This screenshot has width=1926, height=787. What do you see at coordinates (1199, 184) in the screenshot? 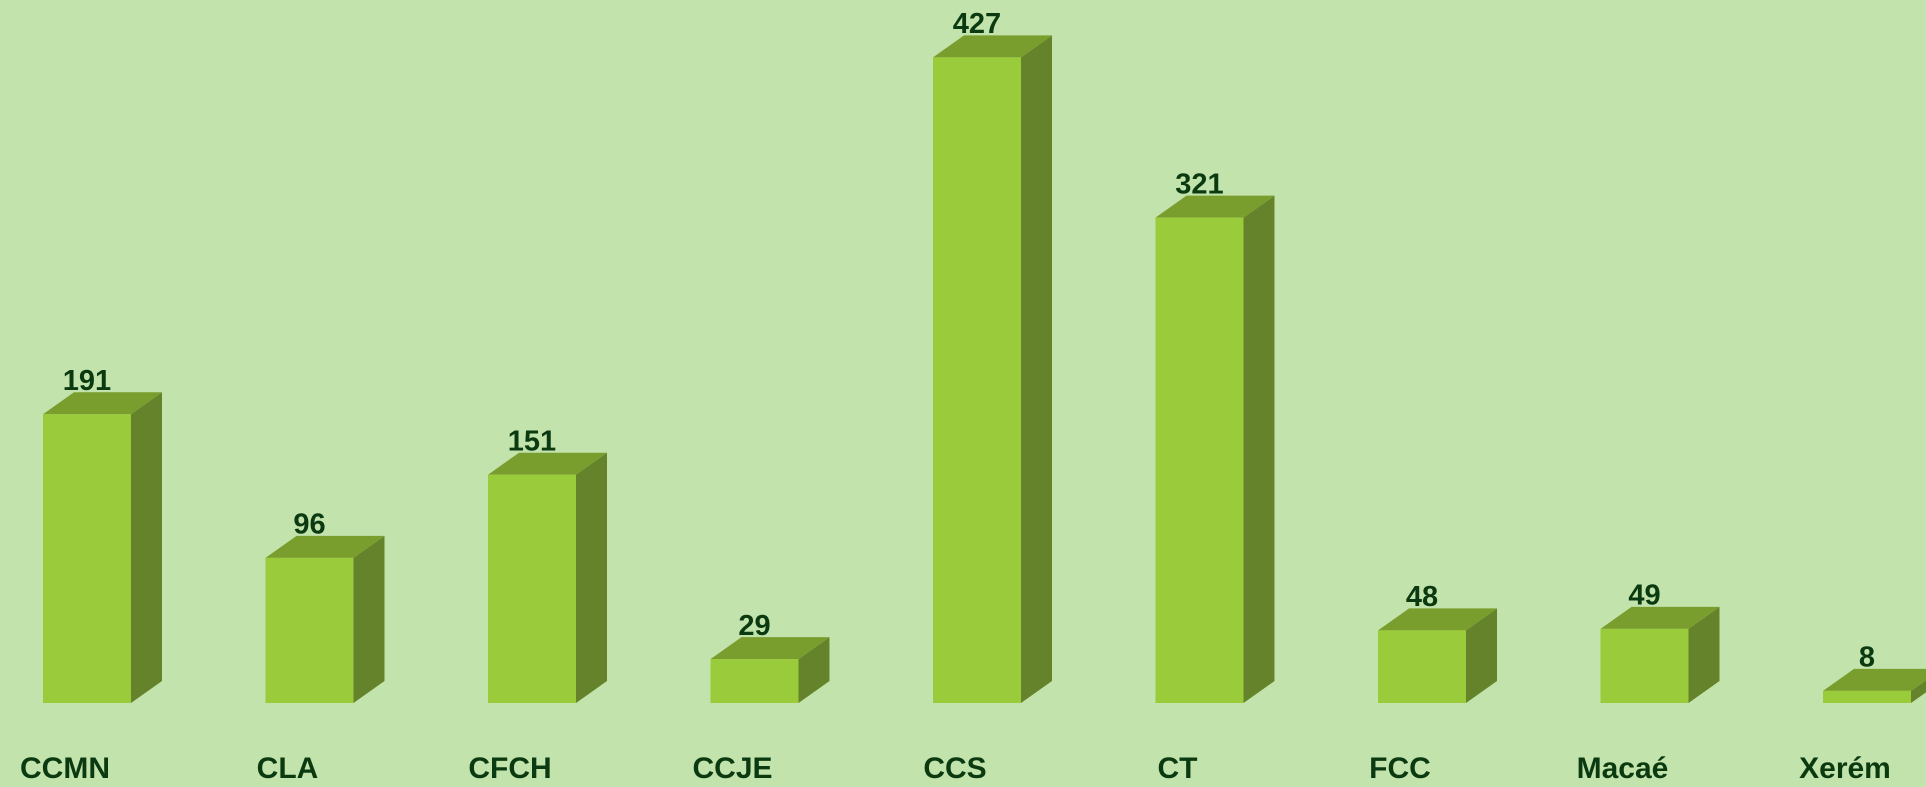
I see `value-label: 321` at bounding box center [1199, 184].